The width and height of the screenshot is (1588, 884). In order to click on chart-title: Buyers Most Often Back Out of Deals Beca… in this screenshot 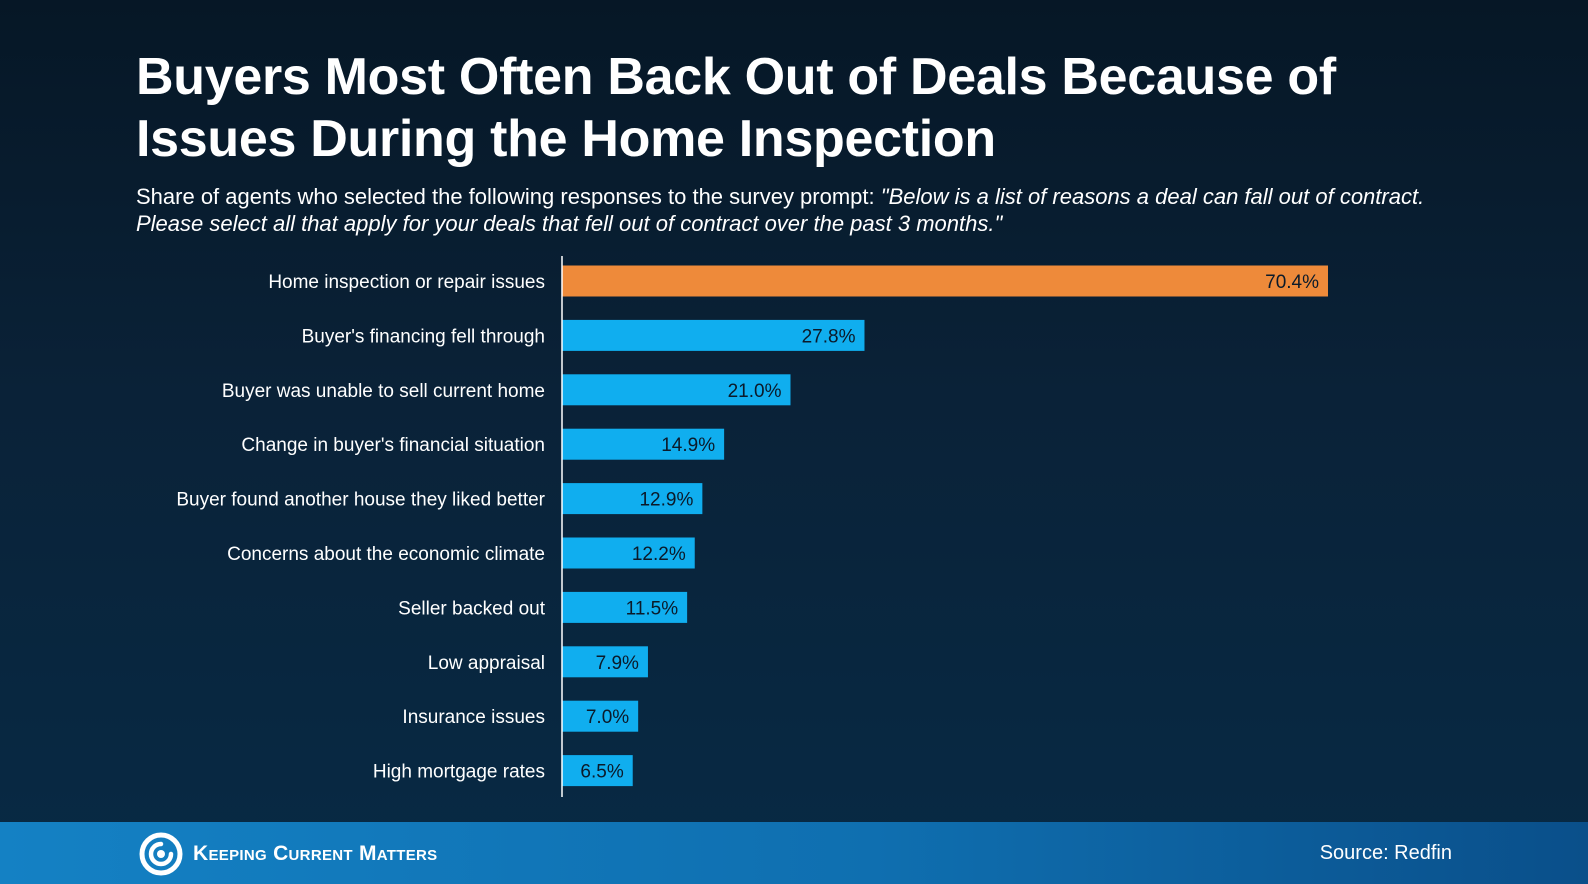, I will do `click(736, 108)`.